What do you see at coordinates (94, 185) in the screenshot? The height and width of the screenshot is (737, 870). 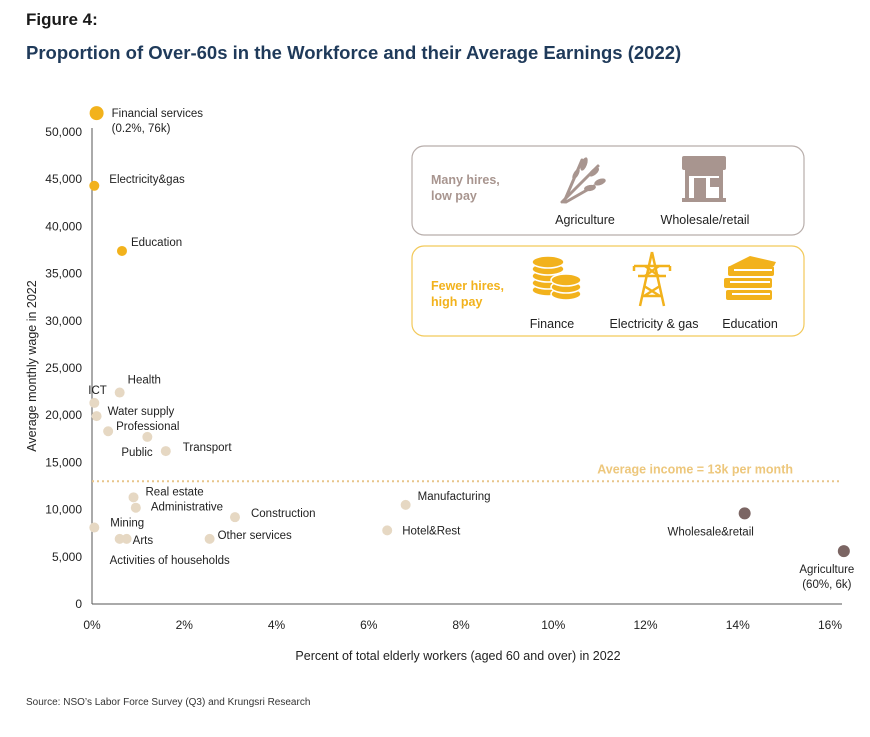 I see `point-electricity-gas` at bounding box center [94, 185].